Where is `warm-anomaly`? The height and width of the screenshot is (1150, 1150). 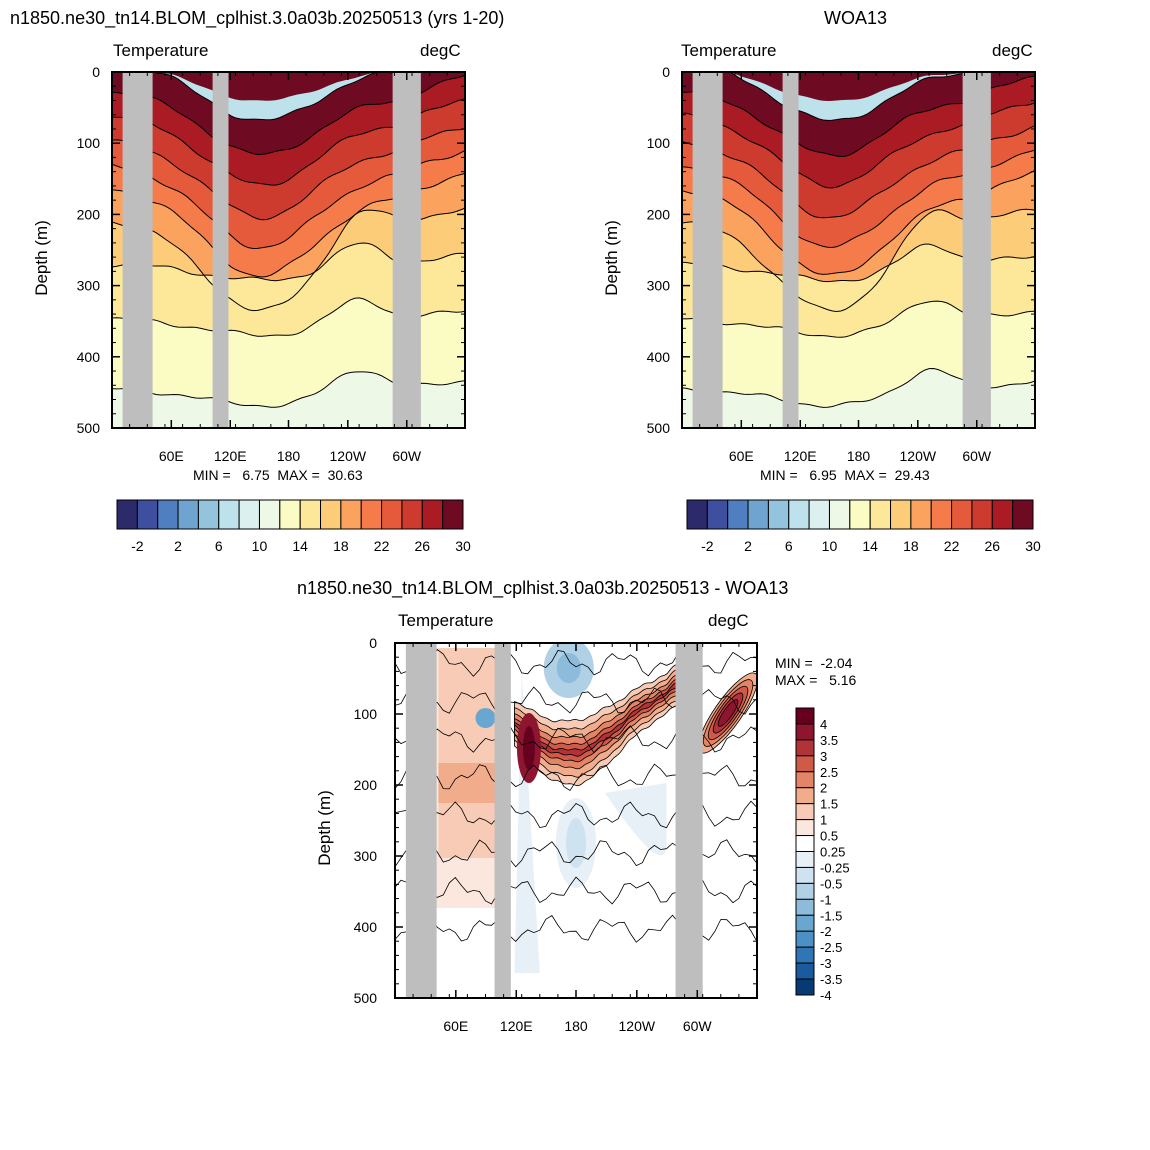
warm-anomaly is located at coordinates (467, 753).